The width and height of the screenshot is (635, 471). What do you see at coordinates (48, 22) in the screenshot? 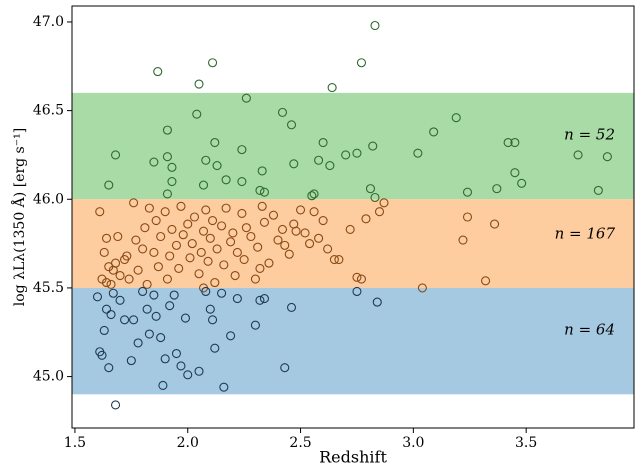
I see `y-tick-label: 47.0` at bounding box center [48, 22].